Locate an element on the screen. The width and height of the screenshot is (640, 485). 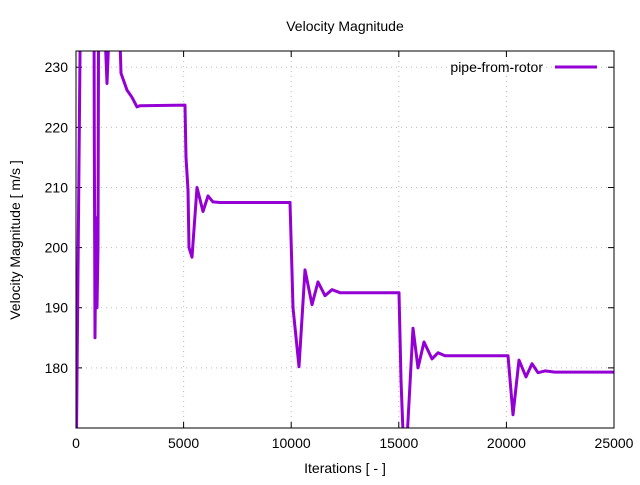
y-tick-label: 190 is located at coordinates (57, 308).